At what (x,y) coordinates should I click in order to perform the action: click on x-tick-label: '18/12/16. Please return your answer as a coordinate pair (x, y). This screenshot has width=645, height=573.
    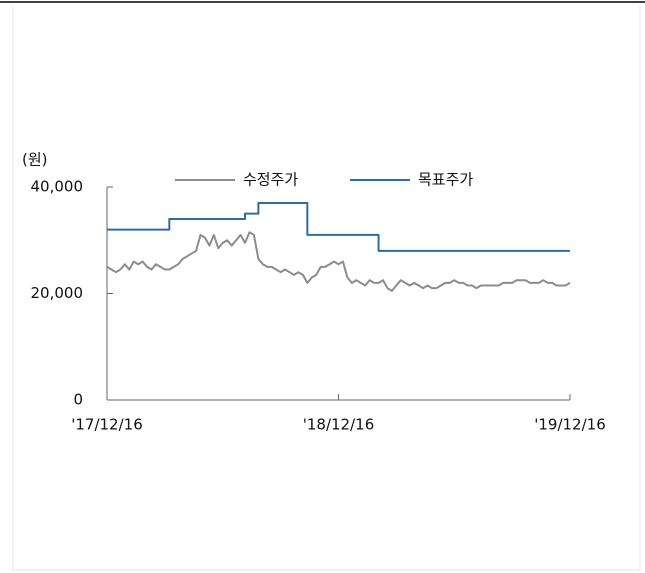
    Looking at the image, I should click on (339, 425).